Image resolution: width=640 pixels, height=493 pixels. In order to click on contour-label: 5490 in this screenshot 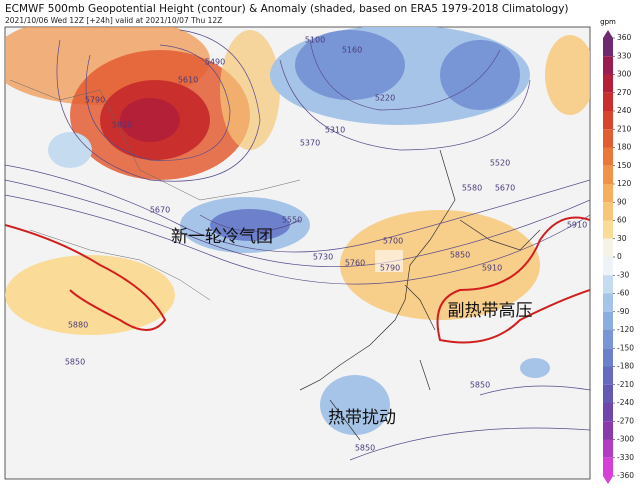, I will do `click(215, 62)`.